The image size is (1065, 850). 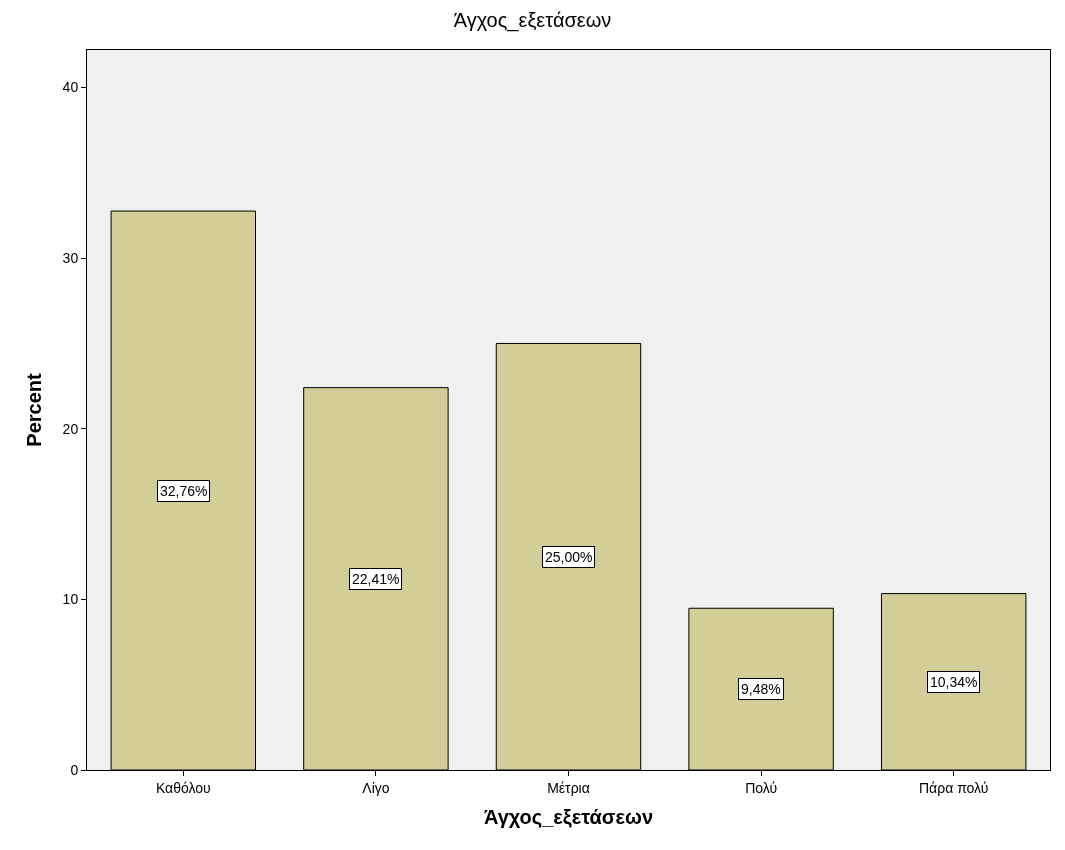 I want to click on x-tick-label: Πολύ, so click(x=761, y=787).